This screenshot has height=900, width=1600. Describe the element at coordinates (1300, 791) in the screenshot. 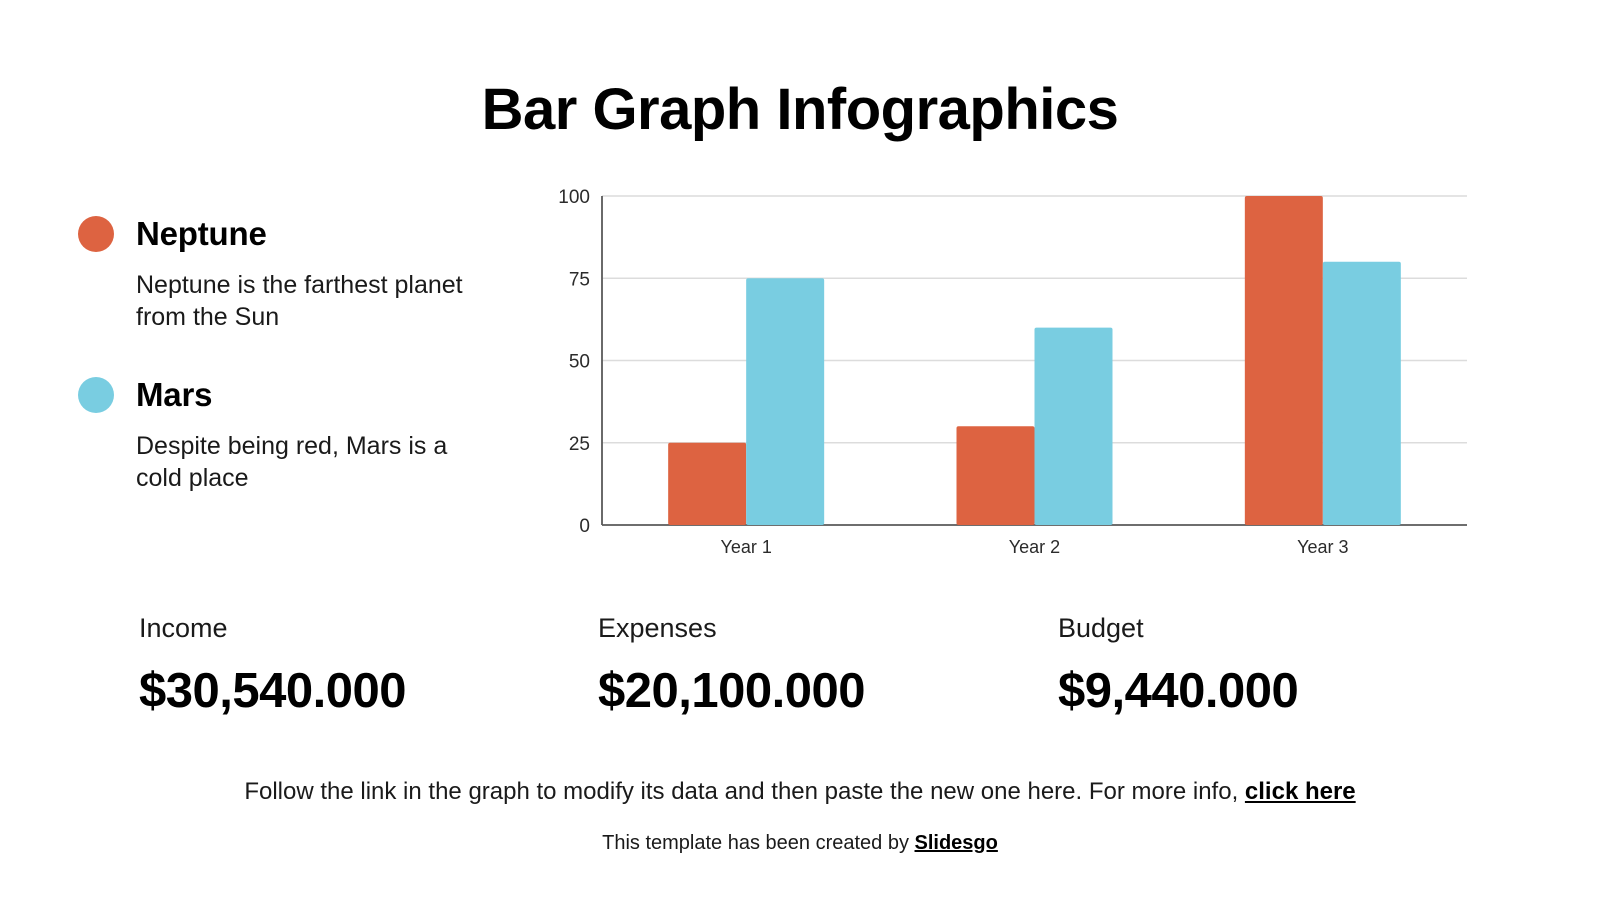

I see `click-here-link: click here` at that location.